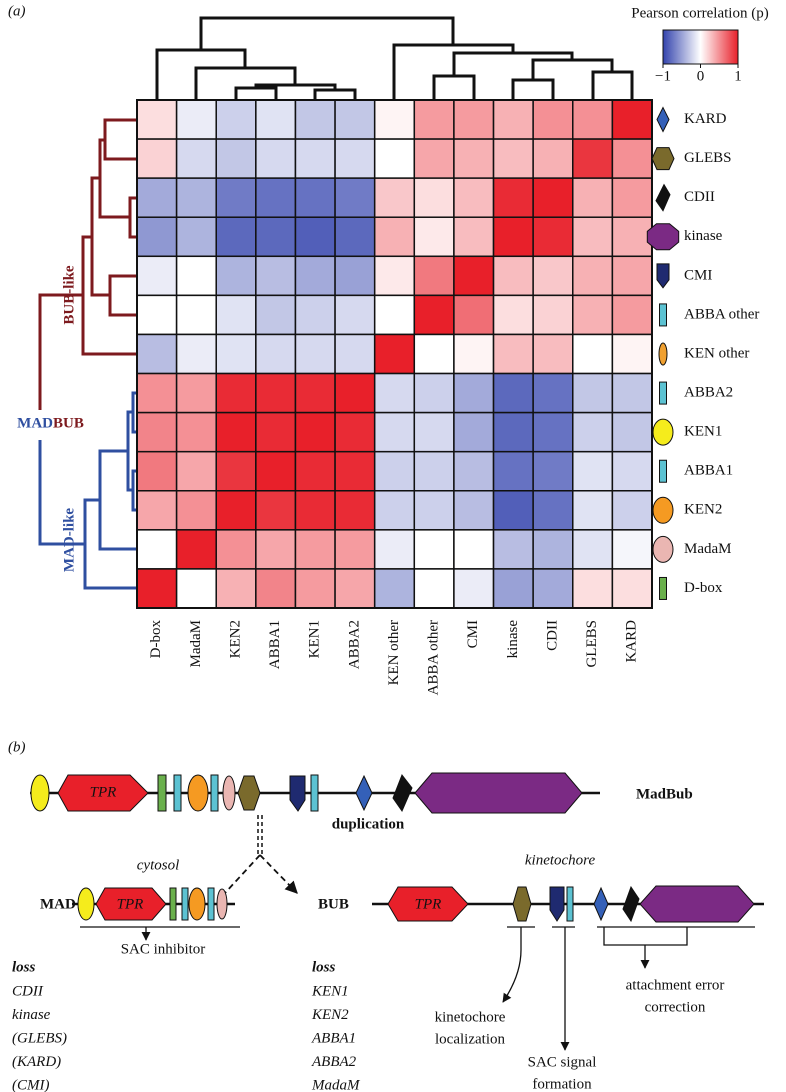 Image resolution: width=786 pixels, height=1092 pixels. What do you see at coordinates (354, 644) in the screenshot?
I see `column-label: ABBA2` at bounding box center [354, 644].